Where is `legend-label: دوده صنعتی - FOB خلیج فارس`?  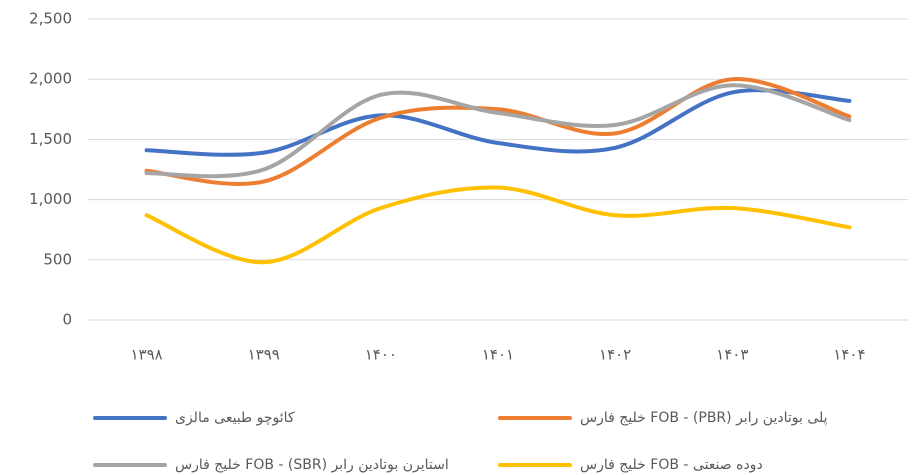 legend-label: دوده صنعتی - FOB خلیج فارس is located at coordinates (671, 465).